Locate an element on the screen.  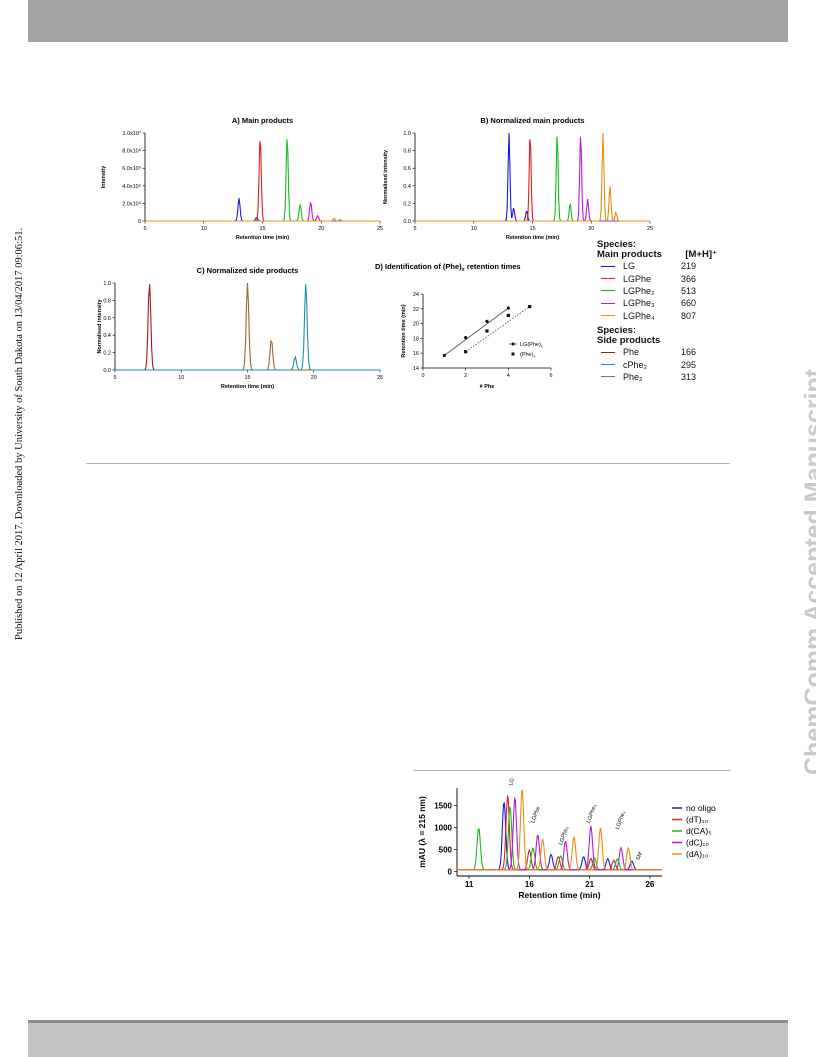
x-tick-label: 6 is located at coordinates (550, 376).